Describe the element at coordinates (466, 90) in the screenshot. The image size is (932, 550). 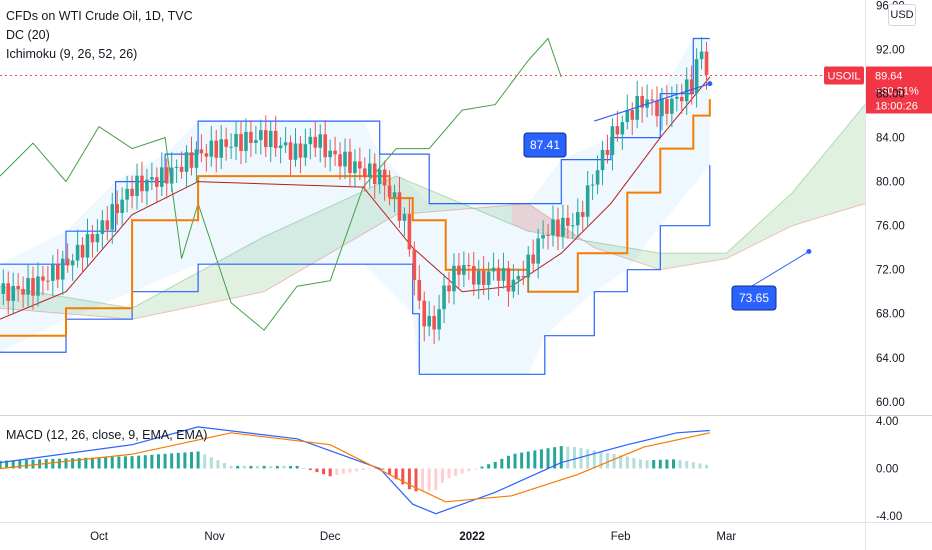
I see `last-price-line: USOIL 89.64 +30.31% 18:00:26` at that location.